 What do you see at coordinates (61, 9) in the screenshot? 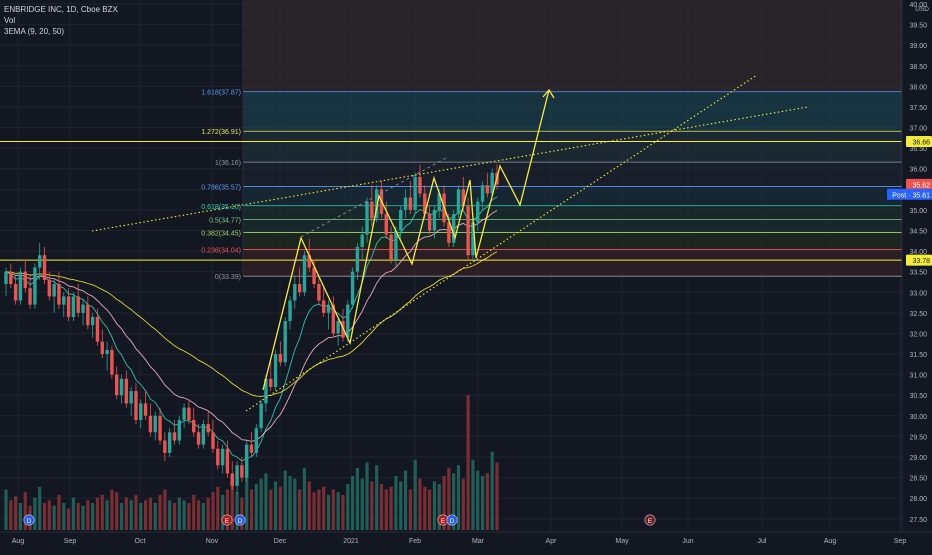
I see `symbol-title: ENBRIDGE INC, 1D, Cboe BZX` at bounding box center [61, 9].